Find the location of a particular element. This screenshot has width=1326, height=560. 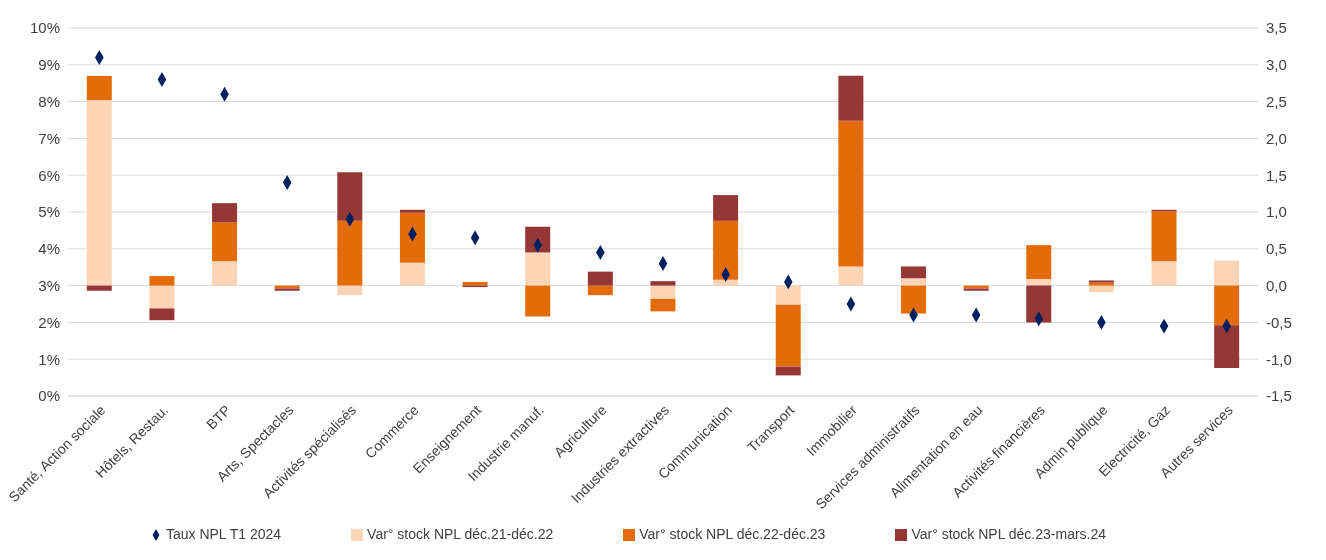

y-tick-label: 2% is located at coordinates (49, 322).